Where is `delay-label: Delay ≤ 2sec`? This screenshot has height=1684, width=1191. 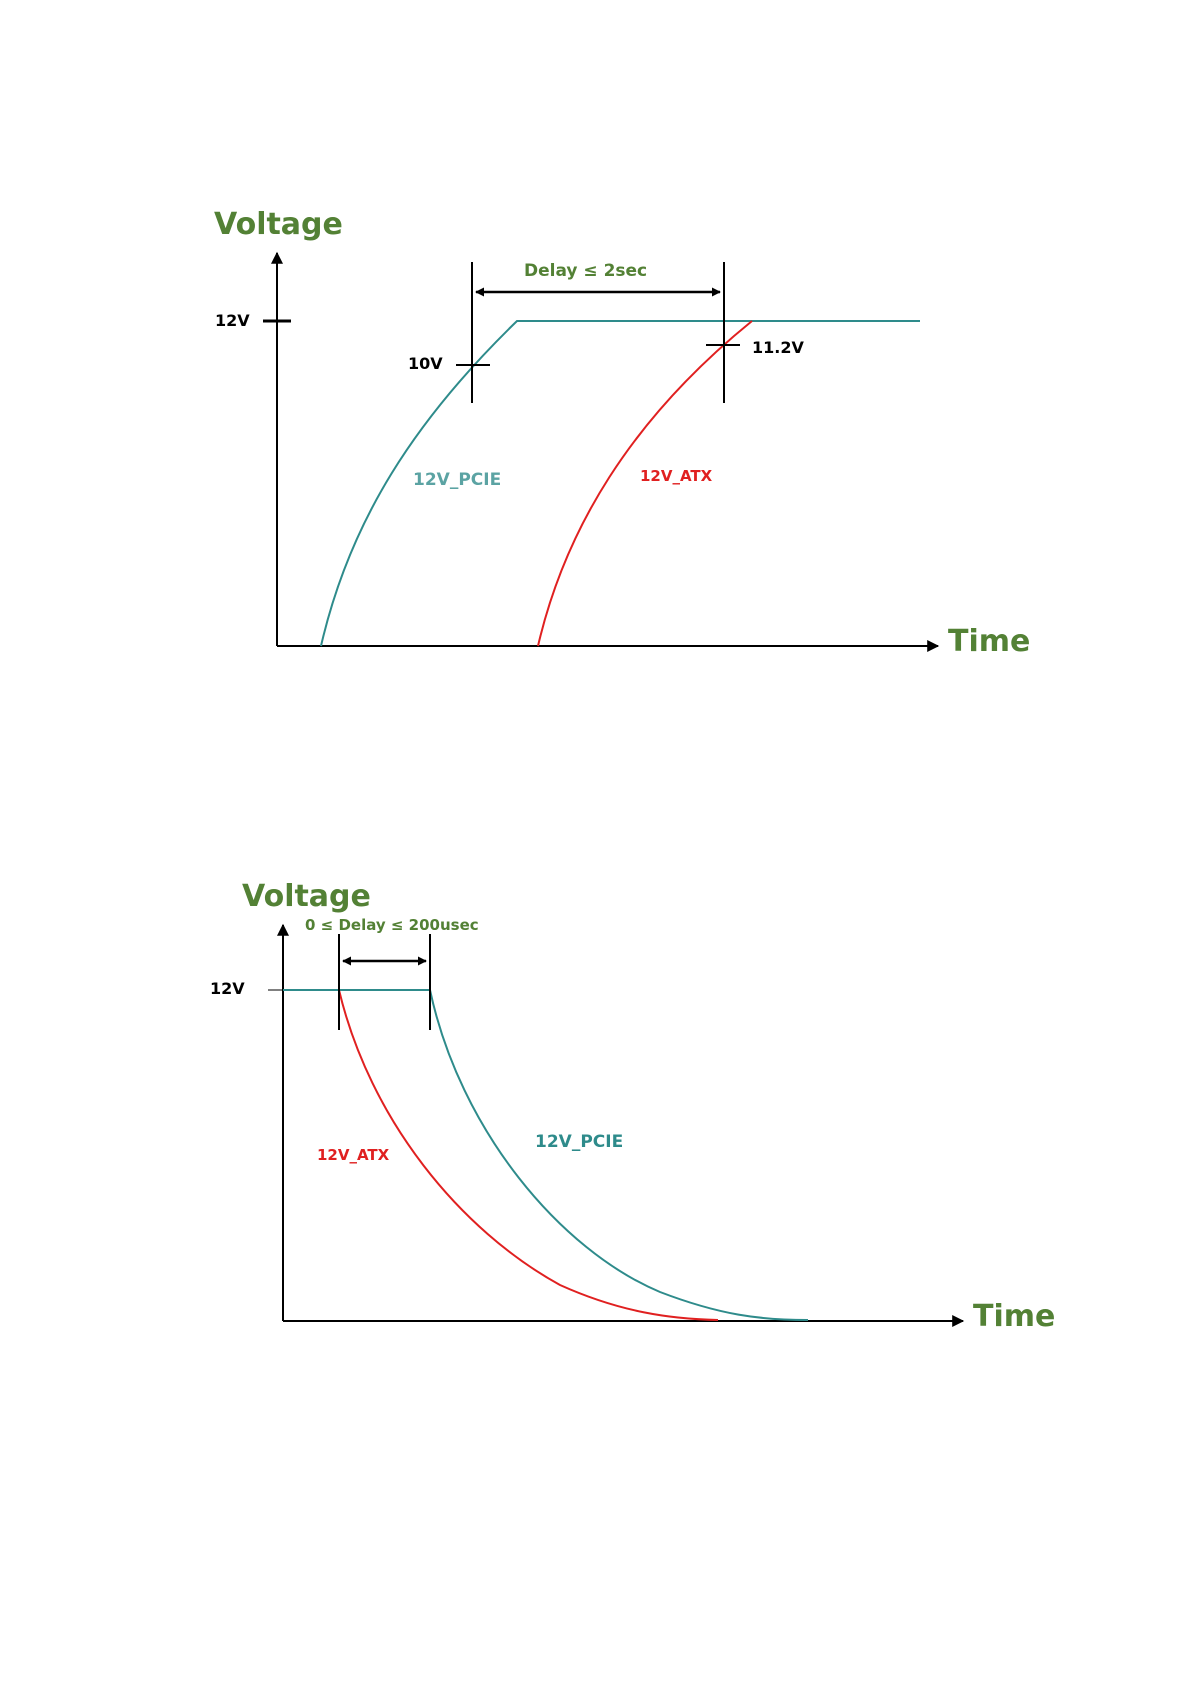
delay-label: Delay ≤ 2sec is located at coordinates (585, 271).